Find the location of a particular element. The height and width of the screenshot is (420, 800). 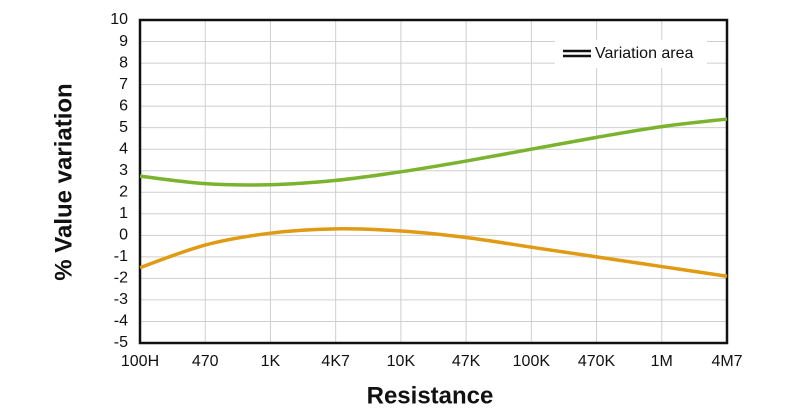

legend-label: Variation area is located at coordinates (644, 53).